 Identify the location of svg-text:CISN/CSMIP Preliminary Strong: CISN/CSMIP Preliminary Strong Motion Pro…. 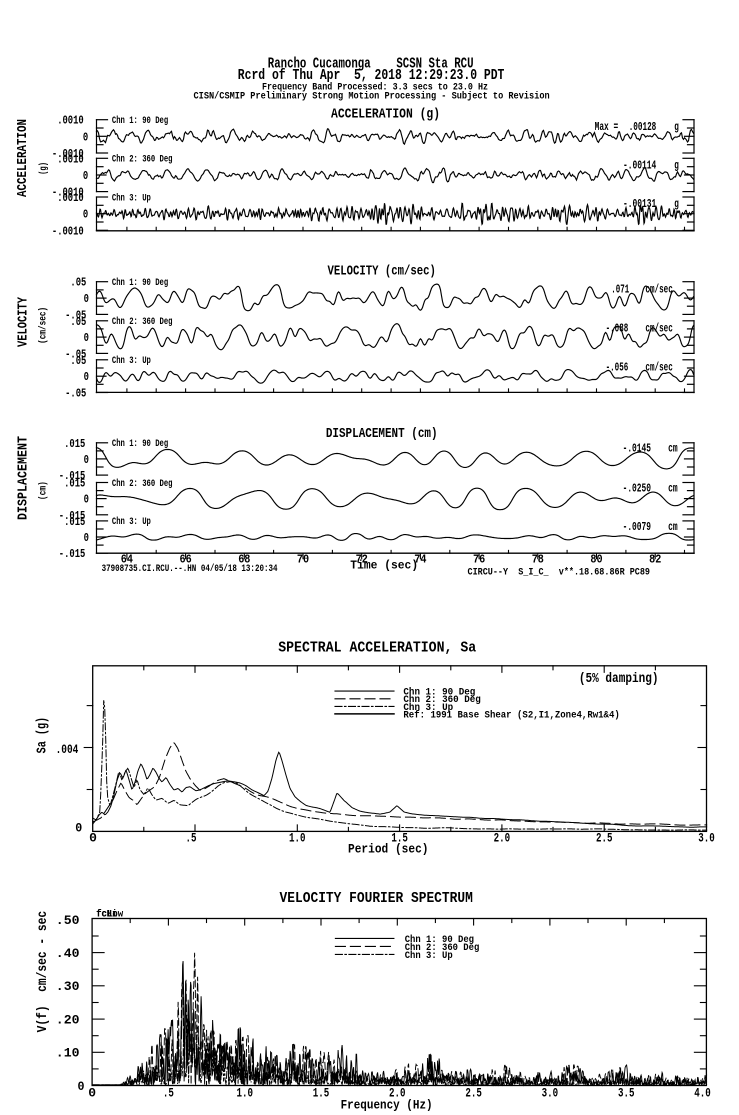
(372, 97).